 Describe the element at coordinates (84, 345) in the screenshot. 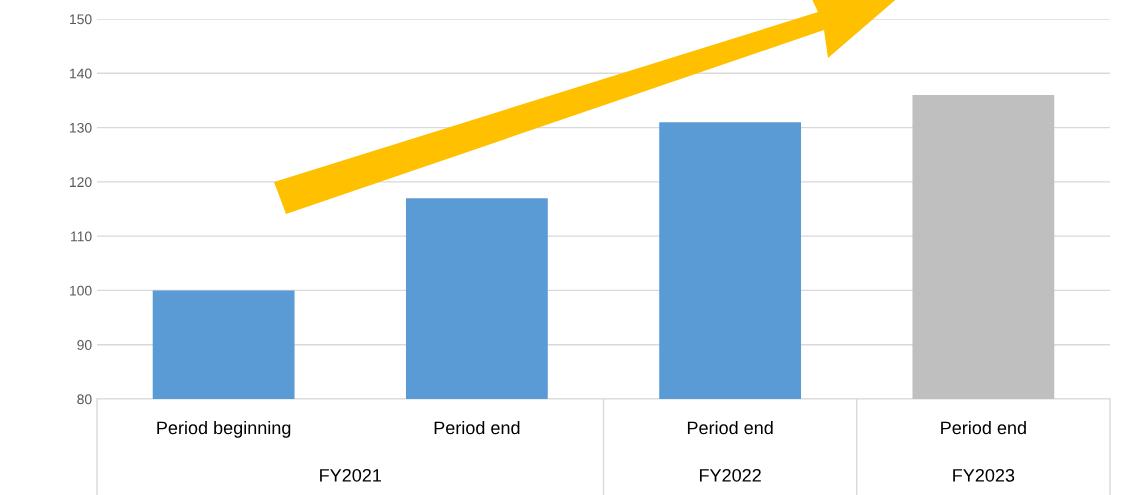

I see `y-tick-label: 90` at that location.